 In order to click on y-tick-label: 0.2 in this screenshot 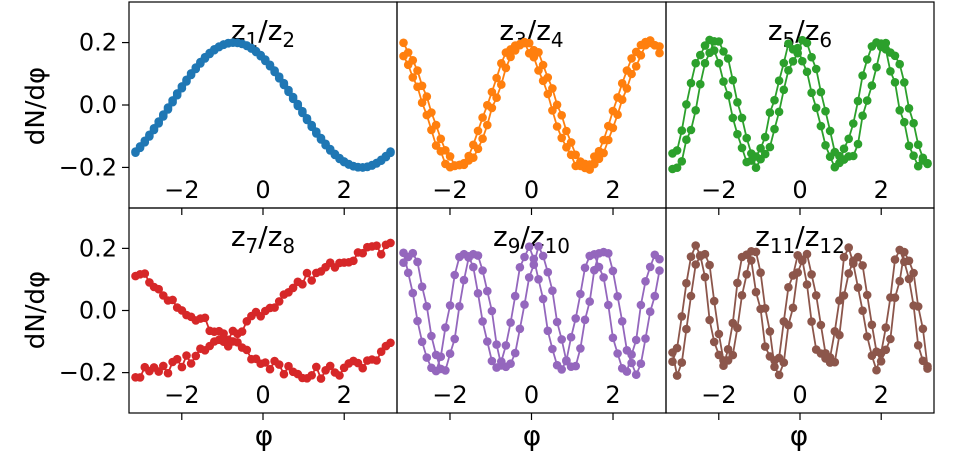, I will do `click(98, 43)`.